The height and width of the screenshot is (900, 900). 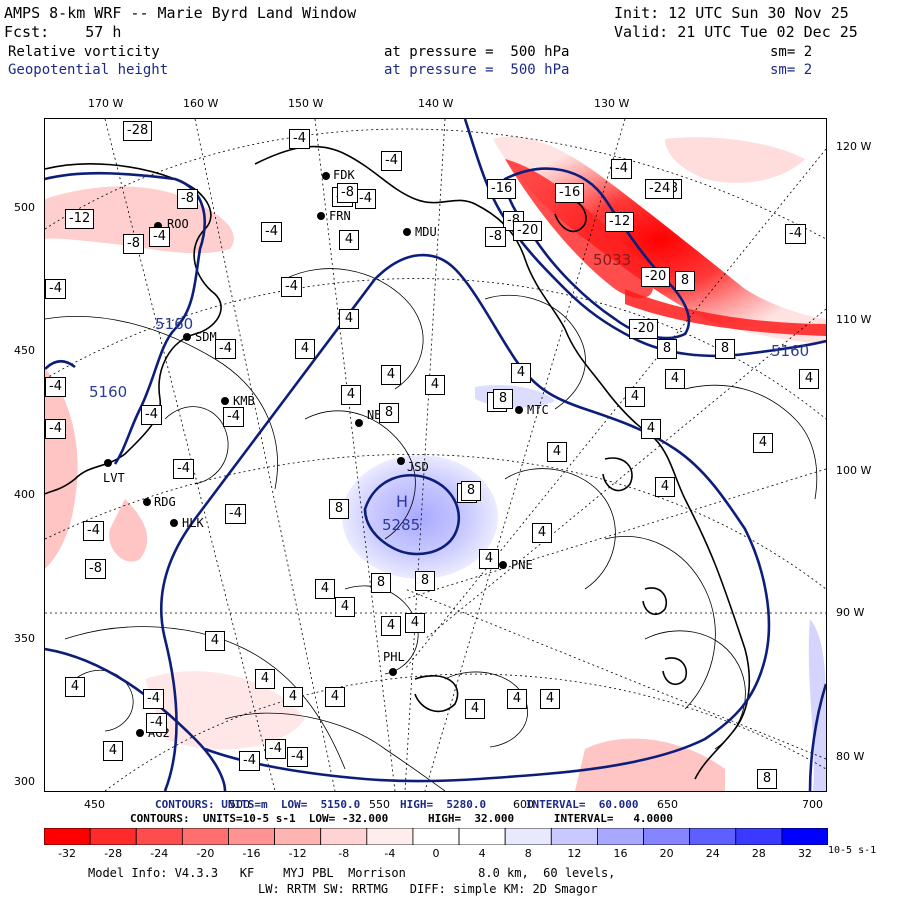 What do you see at coordinates (426, 232) in the screenshot?
I see `station-label: MDU` at bounding box center [426, 232].